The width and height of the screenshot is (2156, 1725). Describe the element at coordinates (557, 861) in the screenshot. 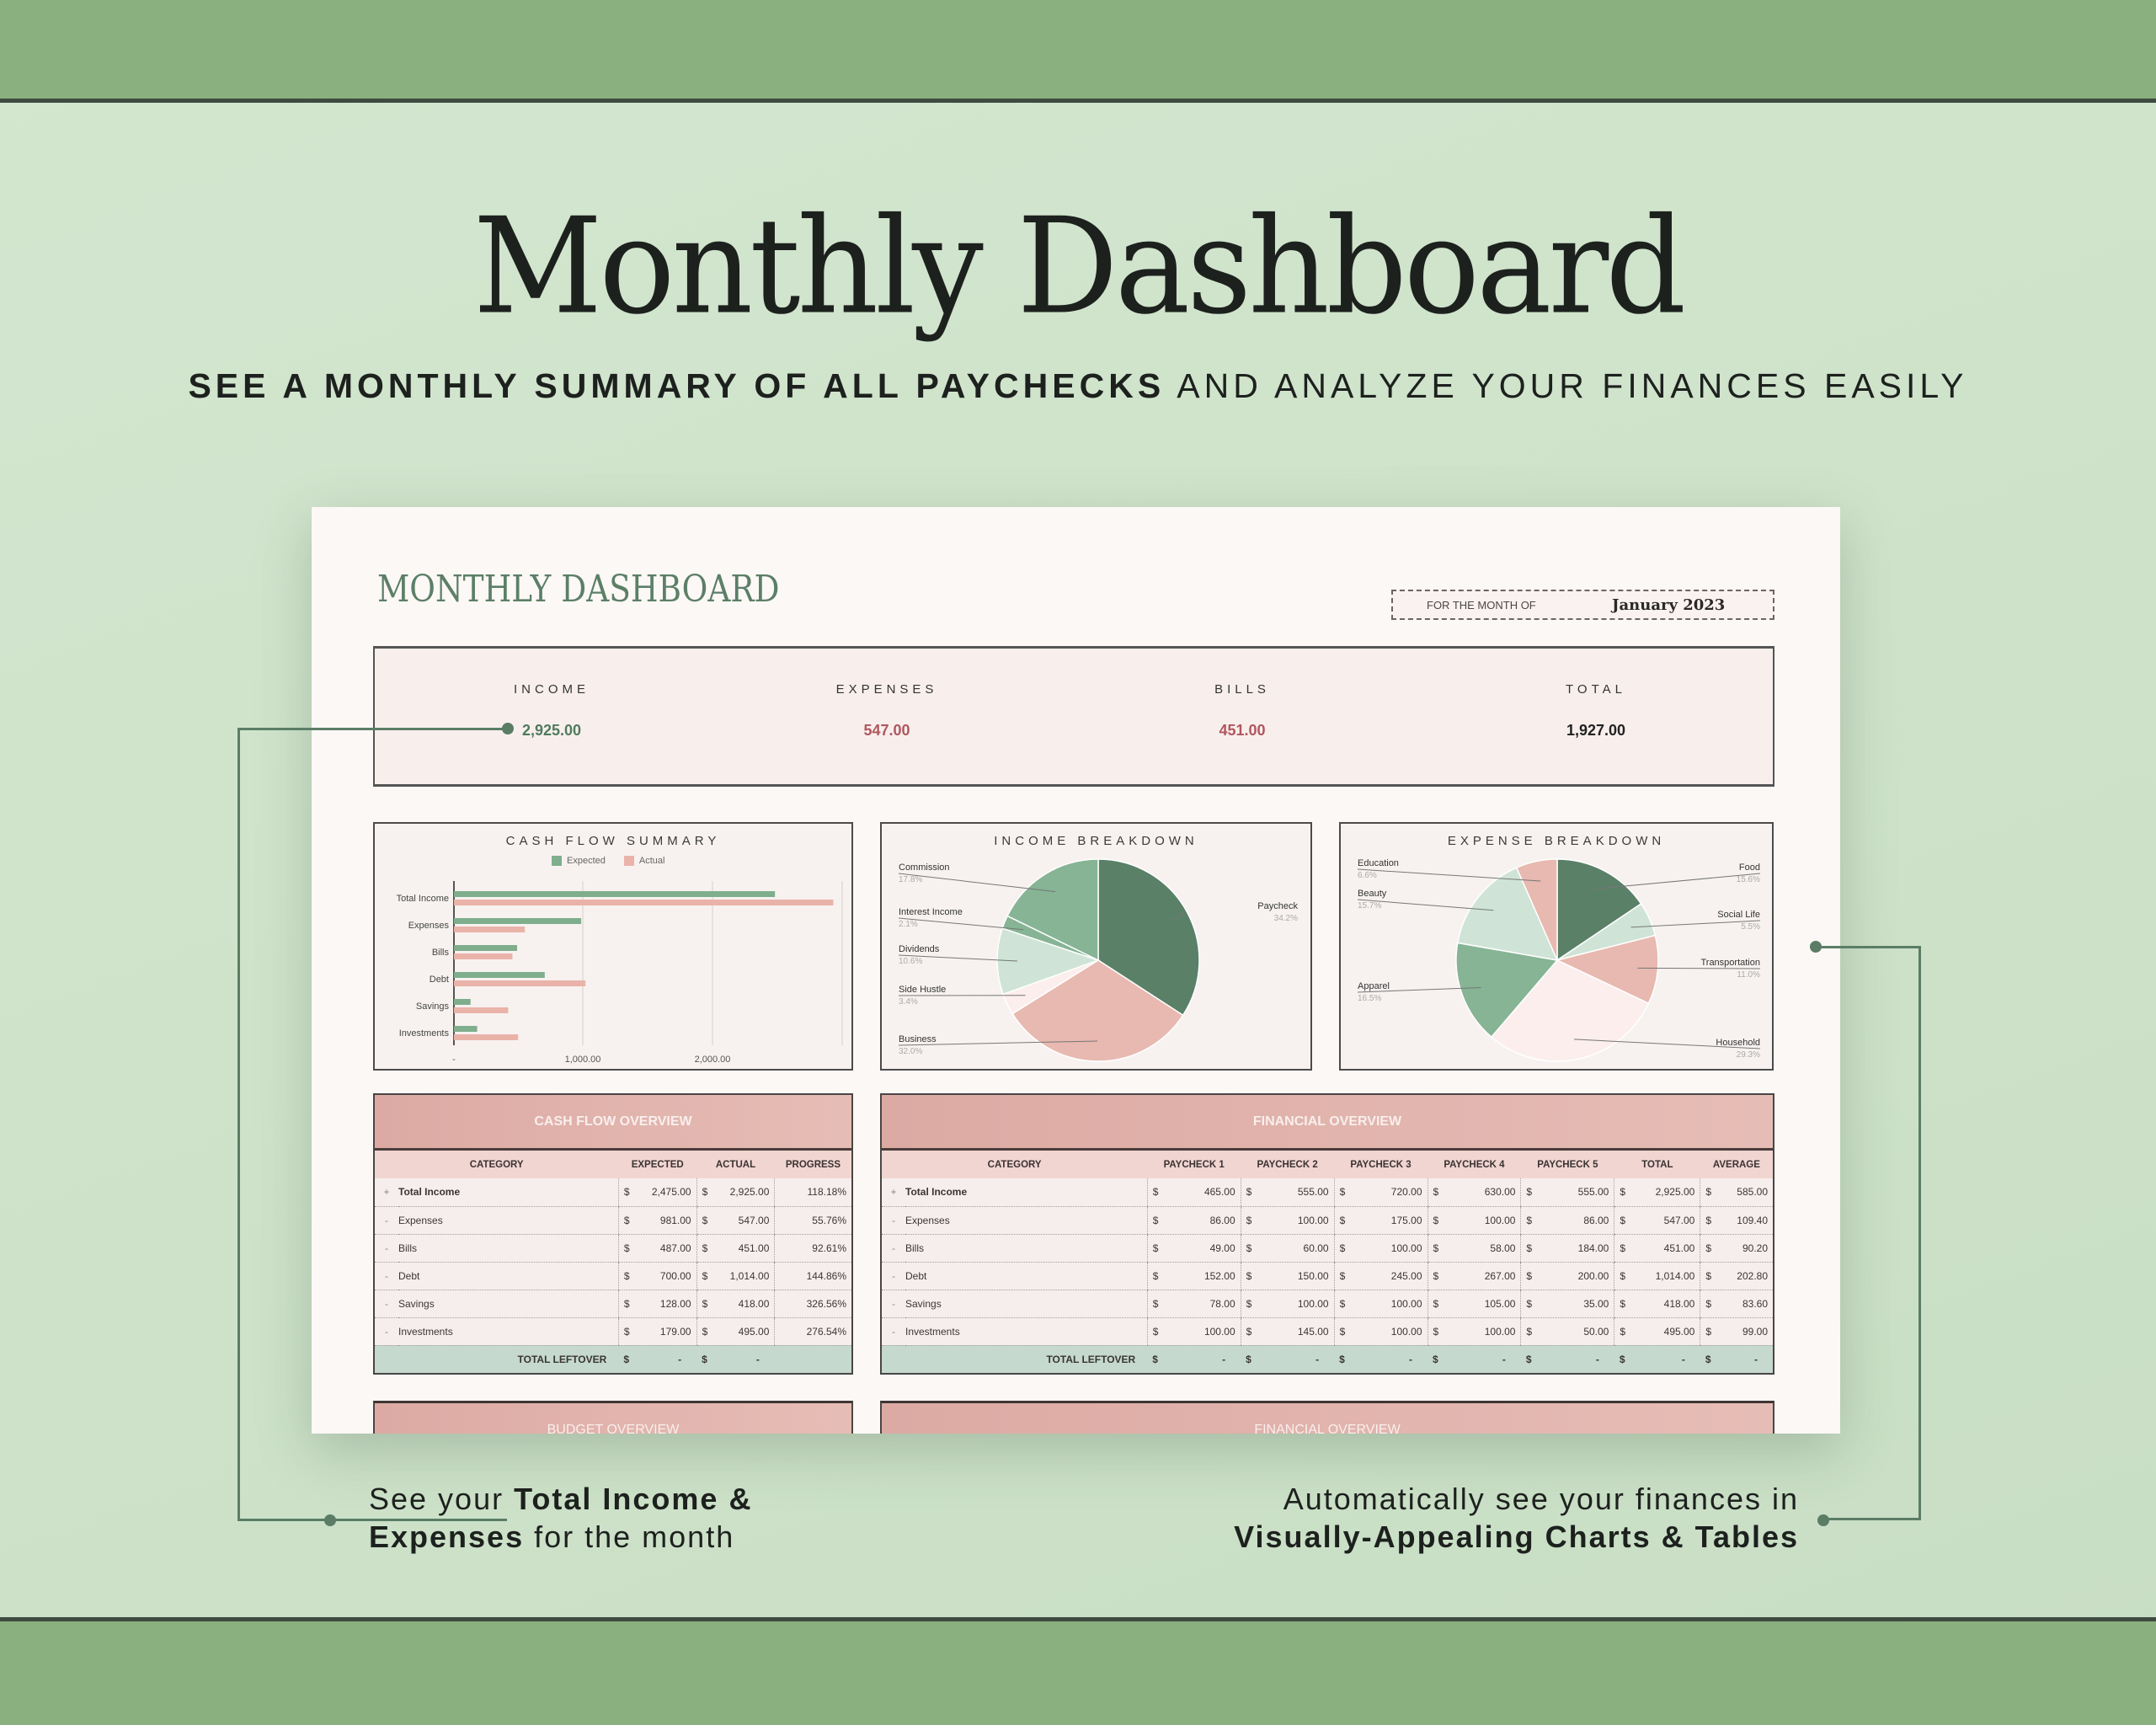

I see `legend-expected-swatch` at that location.